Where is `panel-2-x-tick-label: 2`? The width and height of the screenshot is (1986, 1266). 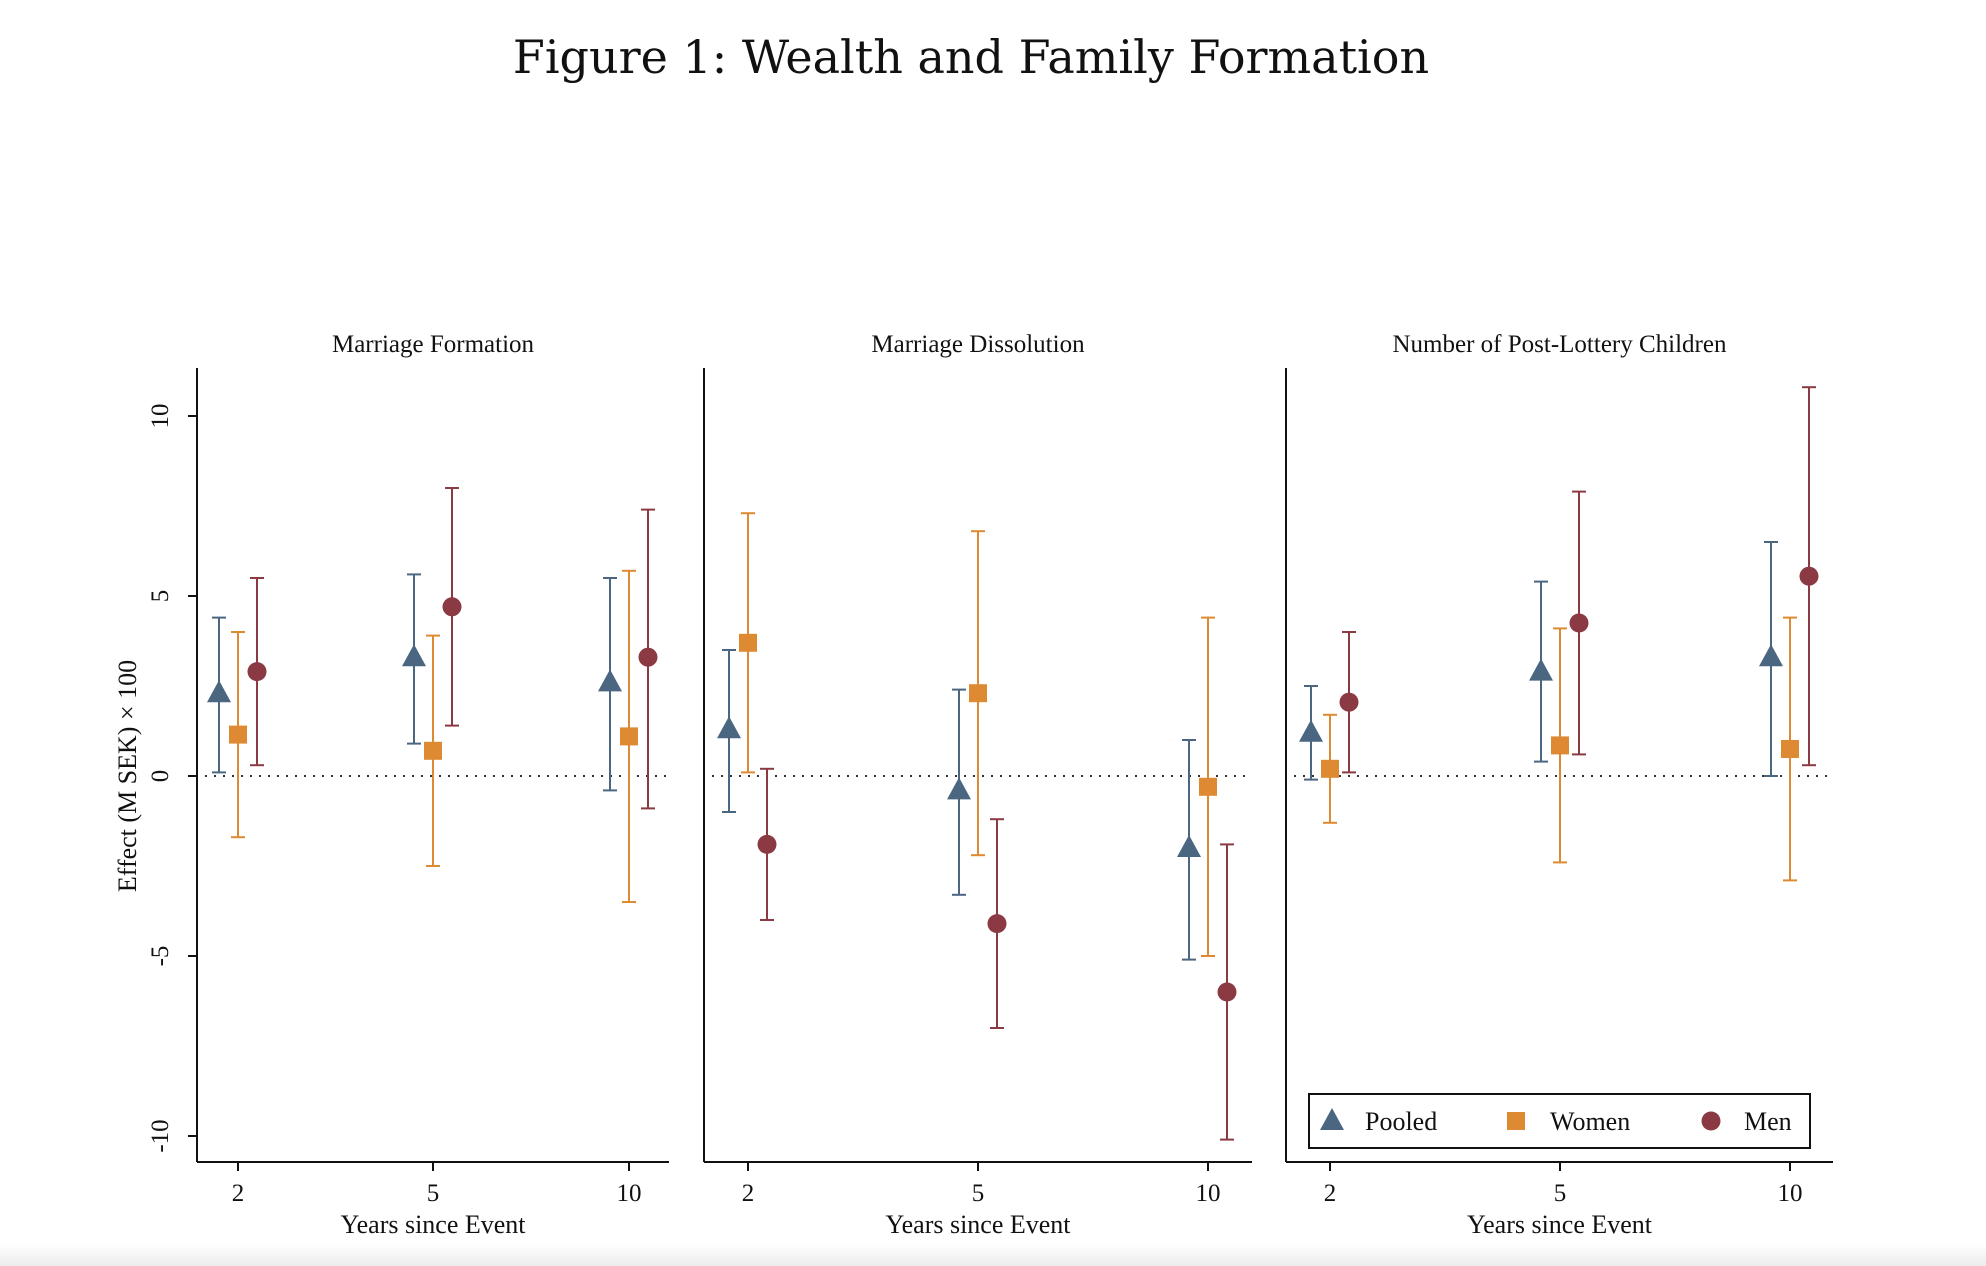 panel-2-x-tick-label: 2 is located at coordinates (748, 1193).